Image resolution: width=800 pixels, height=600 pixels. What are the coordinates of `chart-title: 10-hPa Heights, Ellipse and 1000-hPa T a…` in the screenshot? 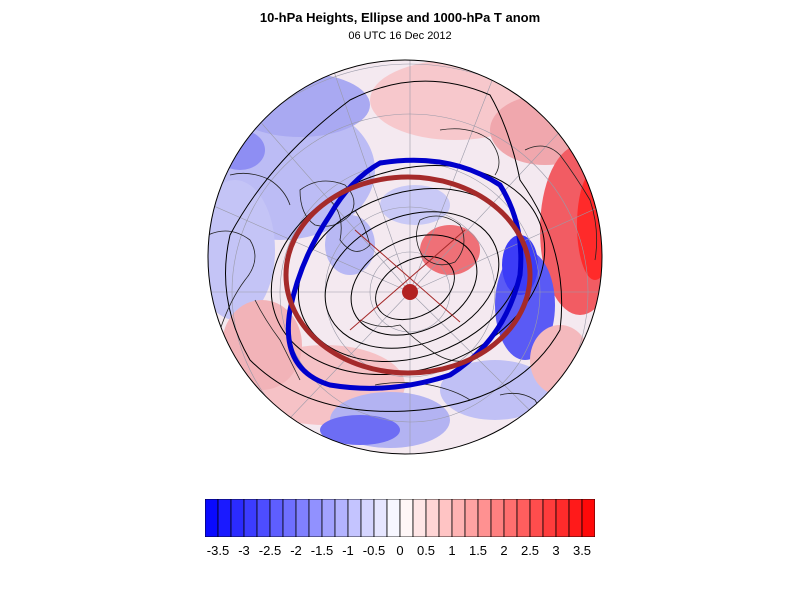 It's located at (400, 17).